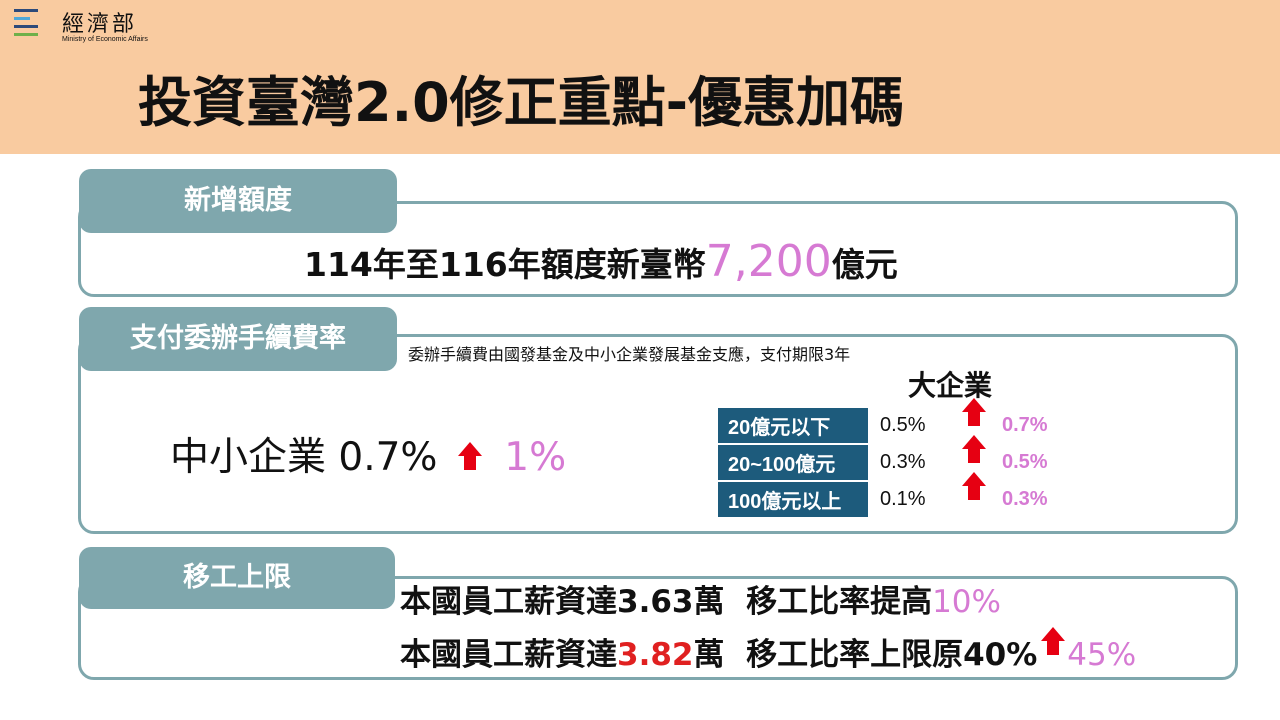 The image size is (1280, 720). What do you see at coordinates (535, 457) in the screenshot?
I see `sme-rate-new: 1%` at bounding box center [535, 457].